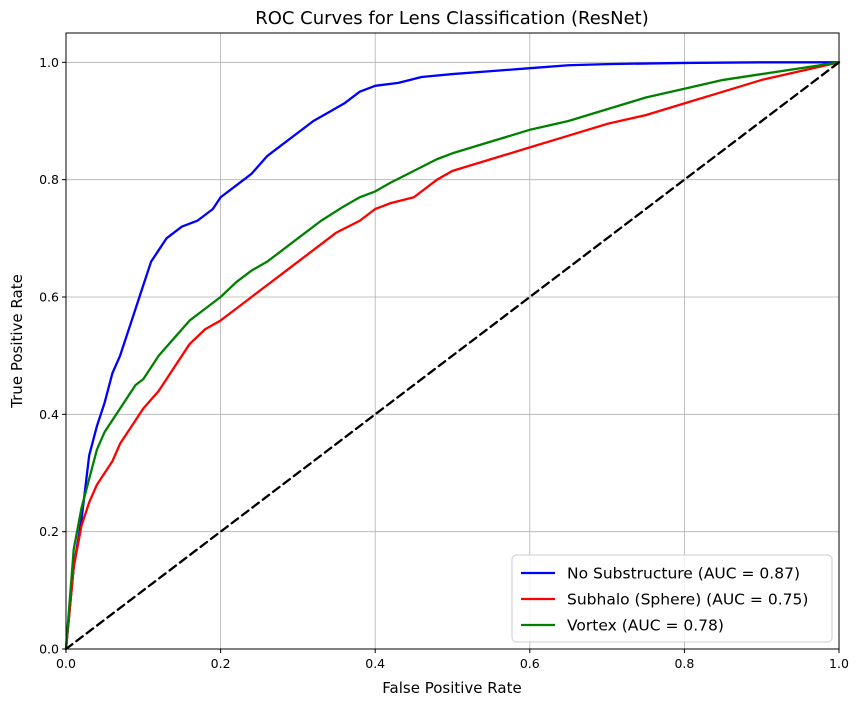  What do you see at coordinates (687, 600) in the screenshot?
I see `legend-entry: Subhalo (Sphere) (AUC = 0.75)` at bounding box center [687, 600].